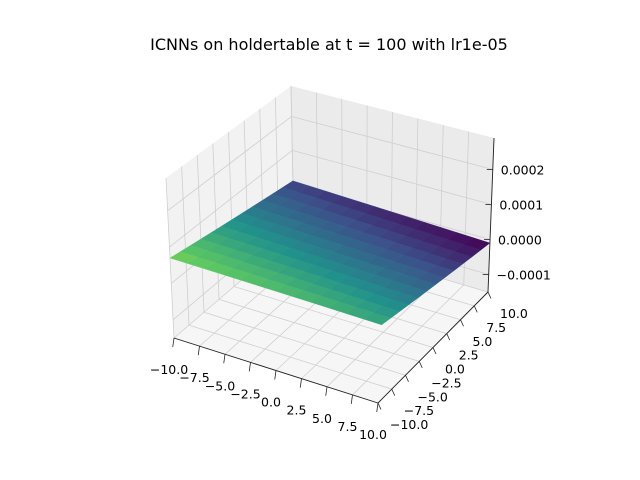 The image size is (640, 480). What do you see at coordinates (348, 426) in the screenshot?
I see `x-tick-label: 7.5` at bounding box center [348, 426].